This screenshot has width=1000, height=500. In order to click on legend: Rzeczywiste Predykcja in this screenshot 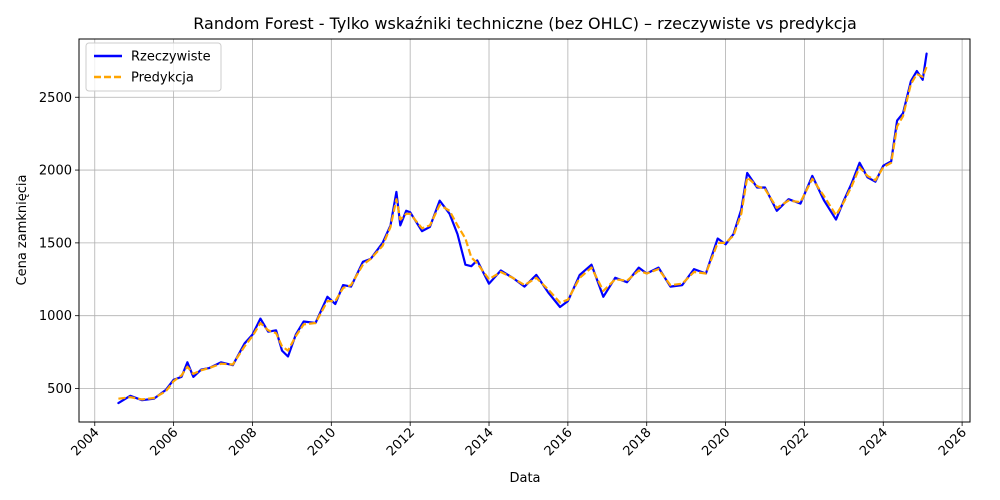, I will do `click(153, 67)`.